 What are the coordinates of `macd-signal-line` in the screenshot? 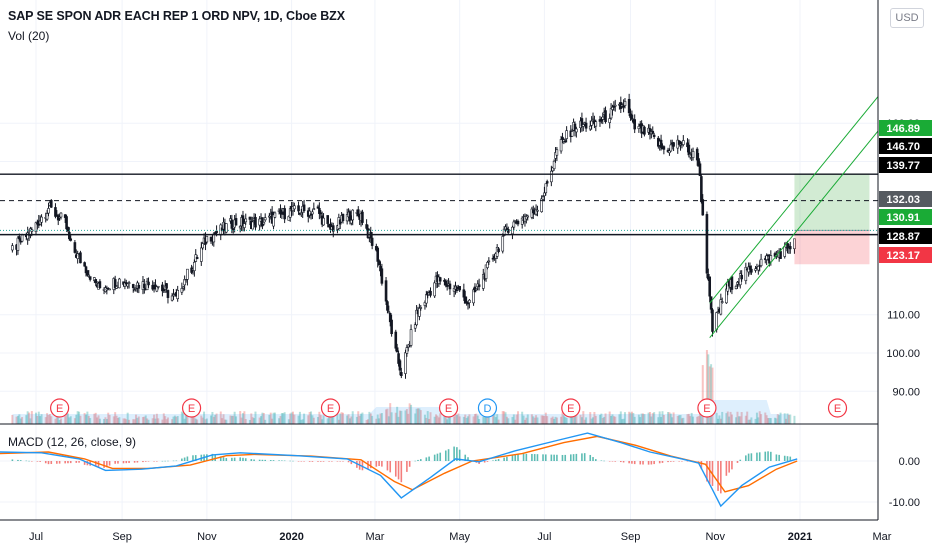 It's located at (399, 464).